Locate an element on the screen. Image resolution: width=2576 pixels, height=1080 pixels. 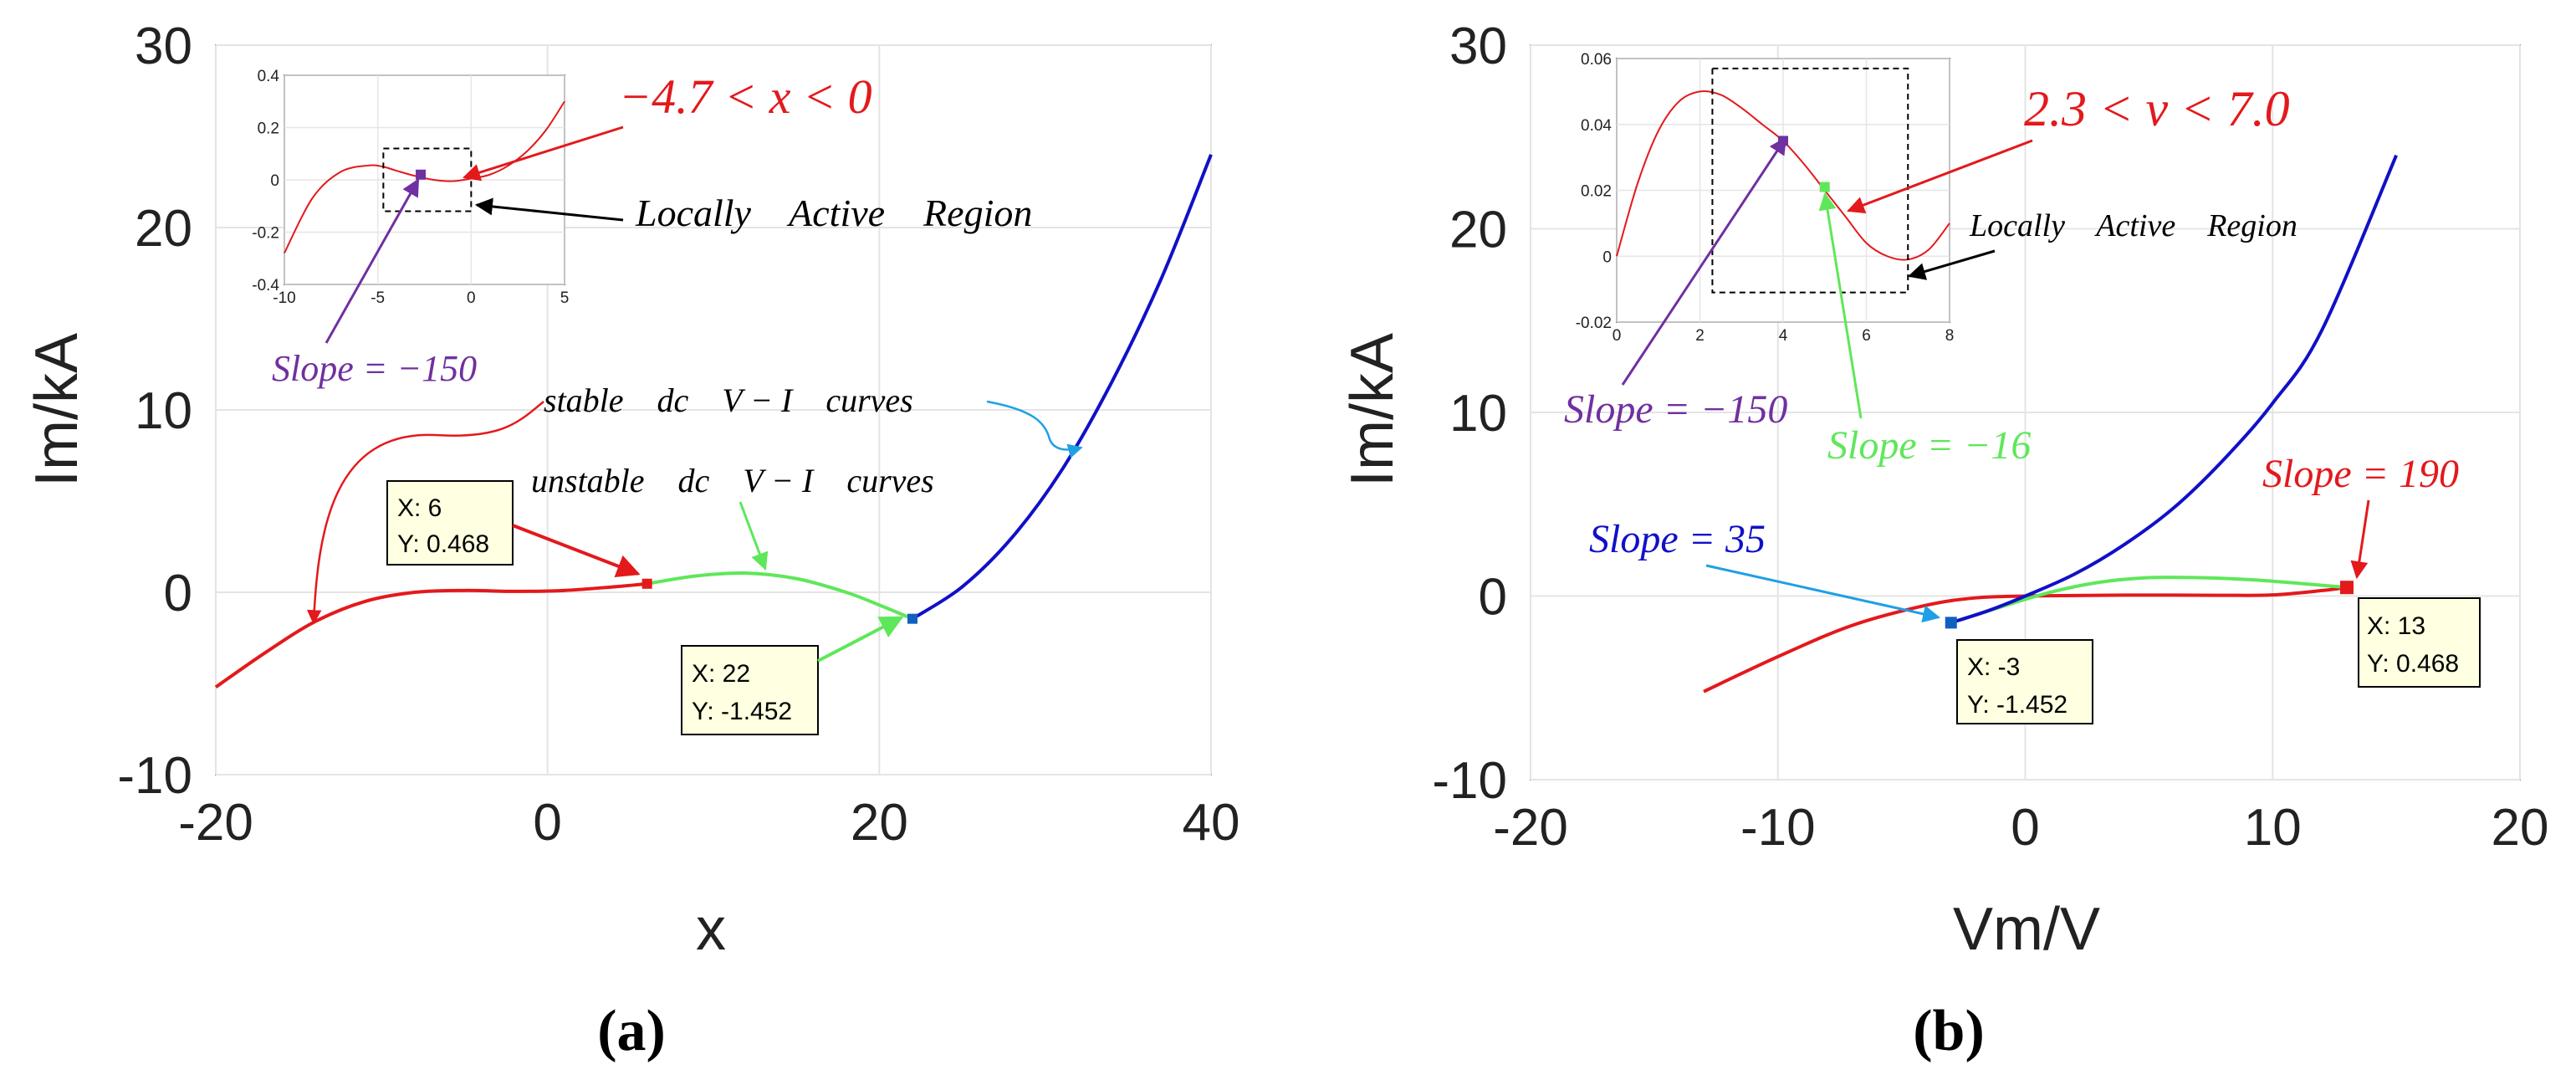
inset-x-tick-label: 4 is located at coordinates (1783, 336).